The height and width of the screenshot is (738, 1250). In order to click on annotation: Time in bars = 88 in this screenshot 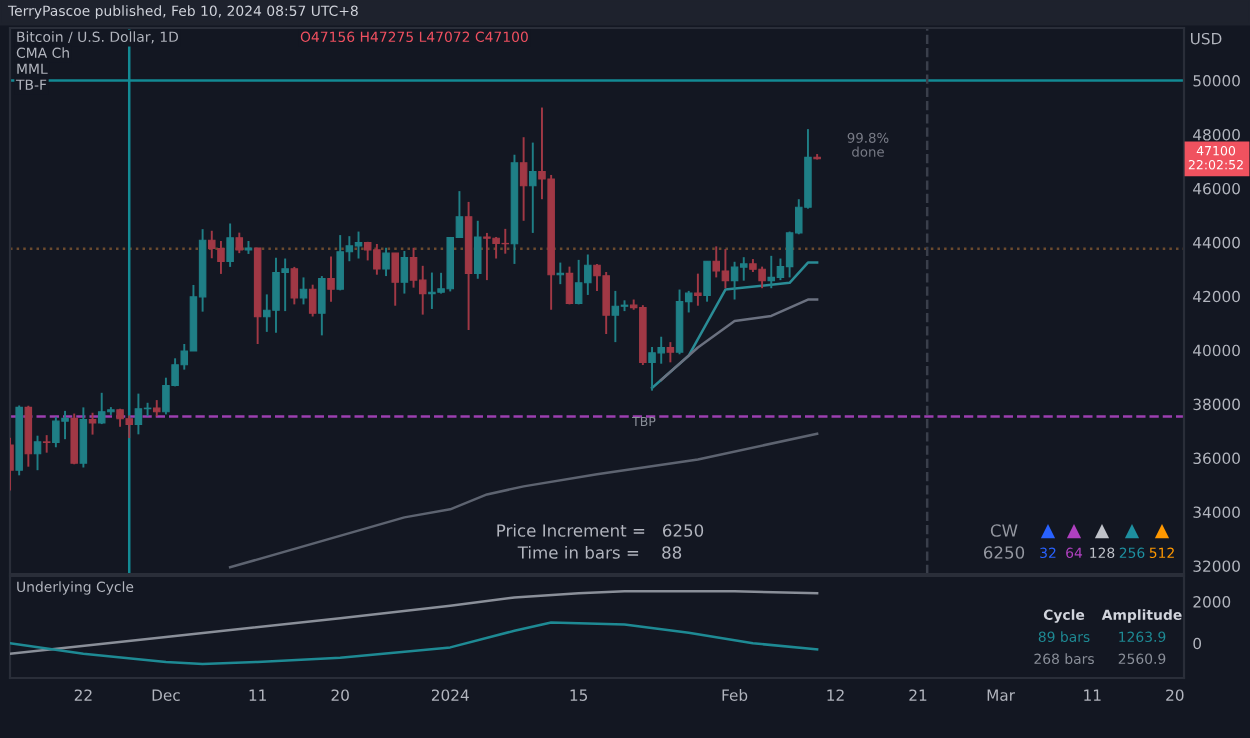, I will do `click(599, 552)`.